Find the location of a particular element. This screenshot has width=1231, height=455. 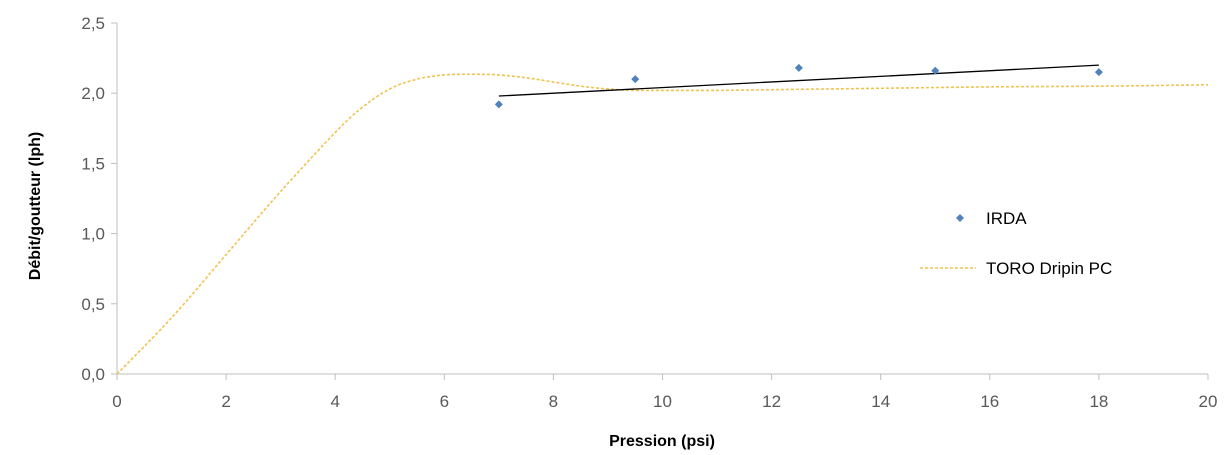

x-tick-label: 2 is located at coordinates (225, 401).